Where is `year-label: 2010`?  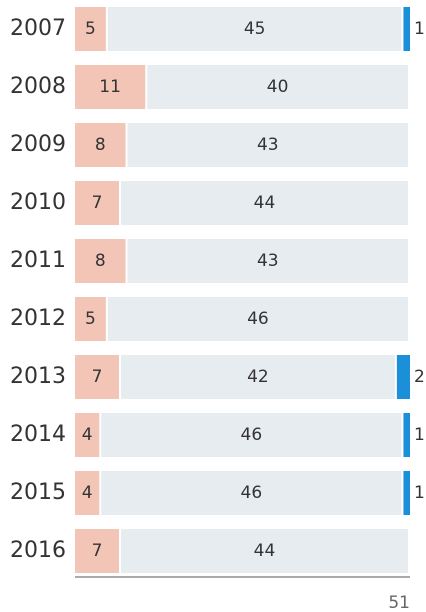
year-label: 2010 is located at coordinates (38, 202).